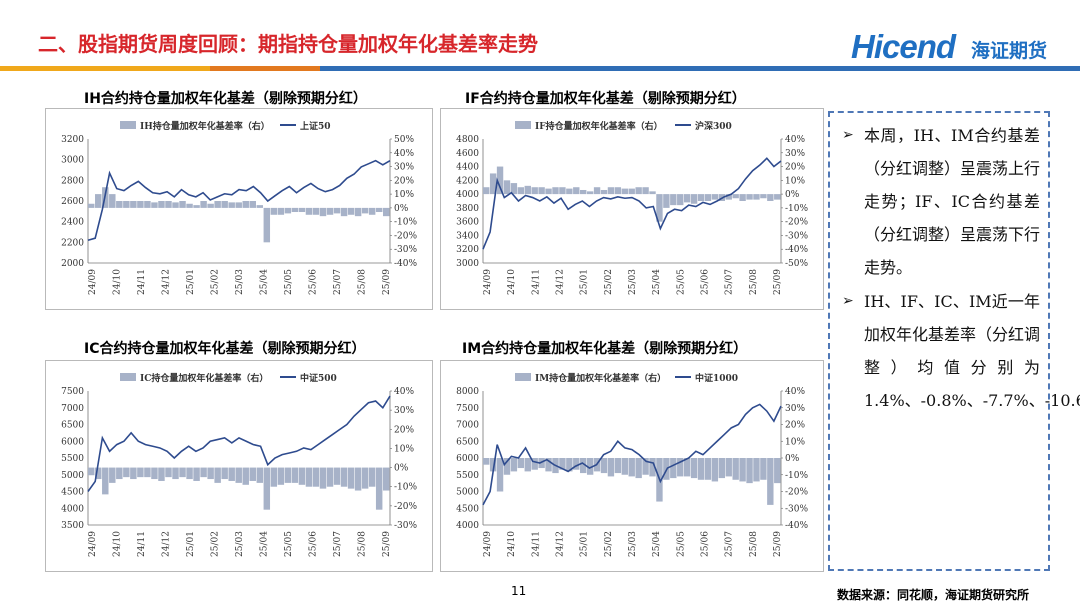 The width and height of the screenshot is (1080, 608). I want to click on x-tick-label: 25/01, so click(585, 544).